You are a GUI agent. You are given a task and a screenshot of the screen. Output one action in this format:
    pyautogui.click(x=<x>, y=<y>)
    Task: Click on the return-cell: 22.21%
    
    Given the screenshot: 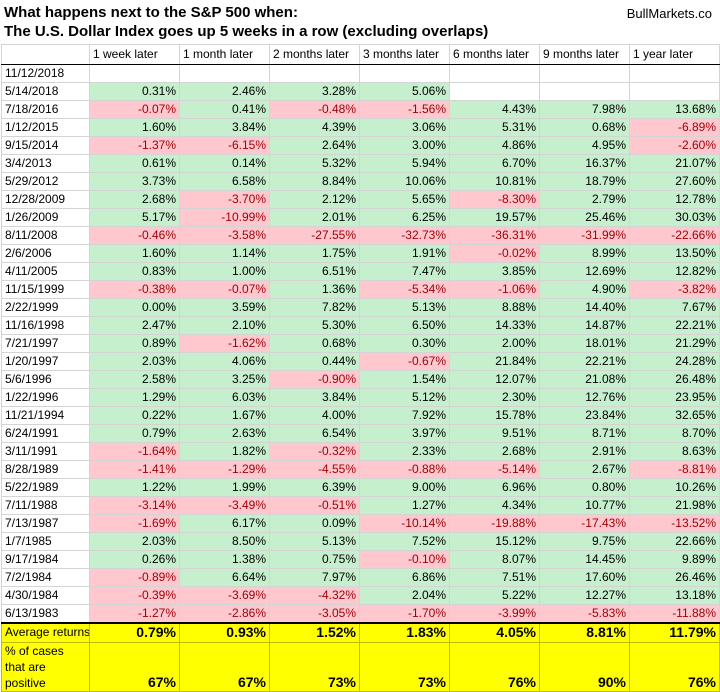 What is the action you would take?
    pyautogui.click(x=584, y=361)
    